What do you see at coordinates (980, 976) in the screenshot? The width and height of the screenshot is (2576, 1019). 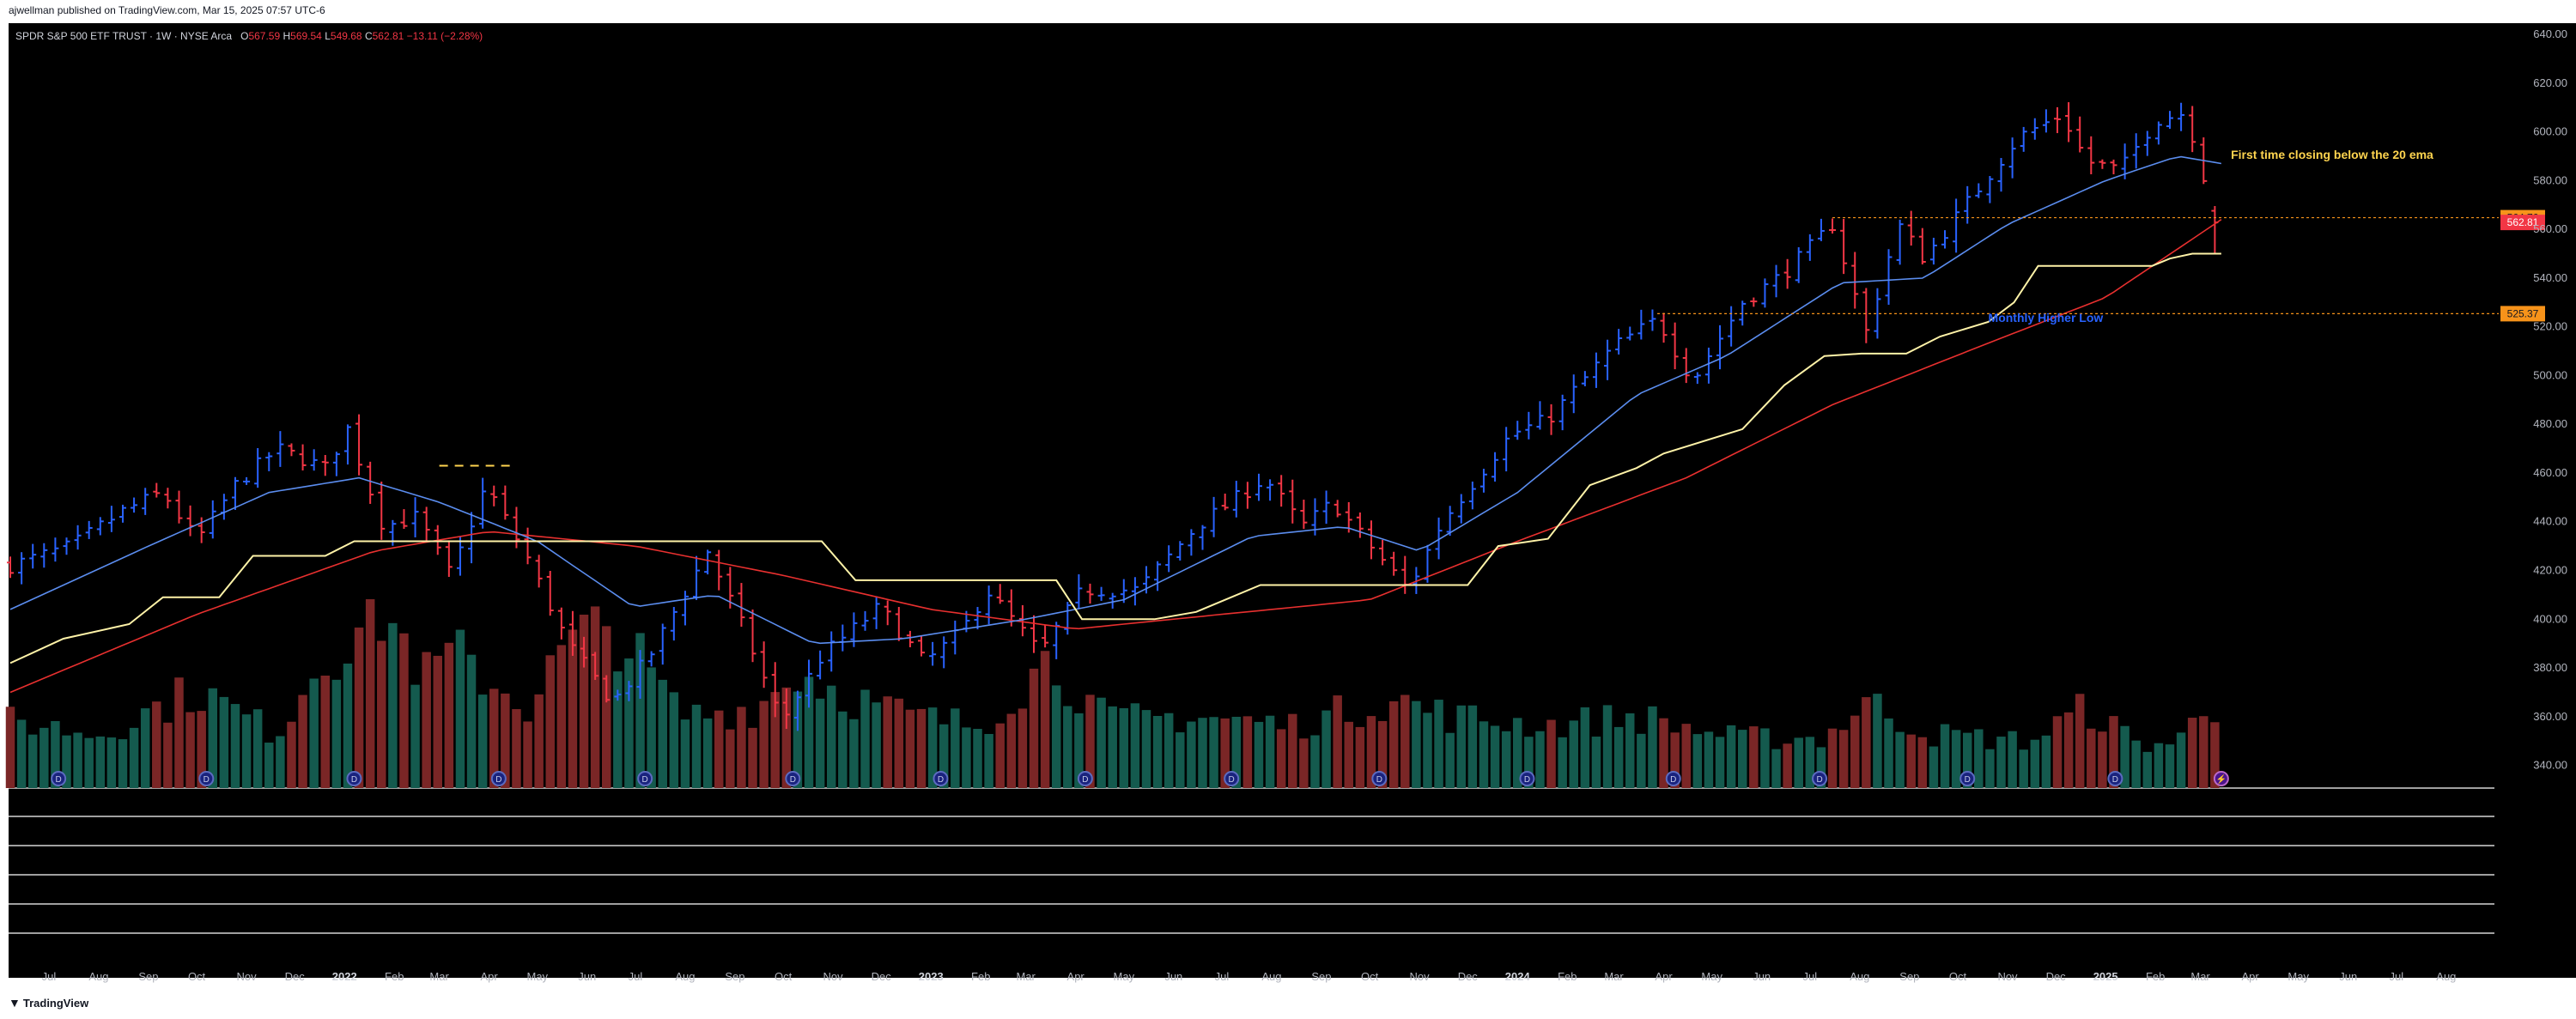 I see `x-tick-label: Feb` at bounding box center [980, 976].